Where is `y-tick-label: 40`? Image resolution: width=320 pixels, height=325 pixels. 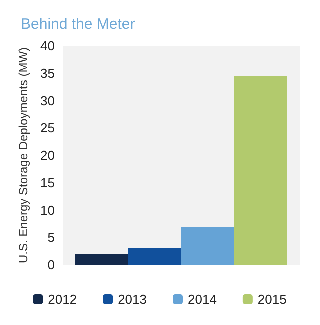
y-tick-label: 40 is located at coordinates (47, 46).